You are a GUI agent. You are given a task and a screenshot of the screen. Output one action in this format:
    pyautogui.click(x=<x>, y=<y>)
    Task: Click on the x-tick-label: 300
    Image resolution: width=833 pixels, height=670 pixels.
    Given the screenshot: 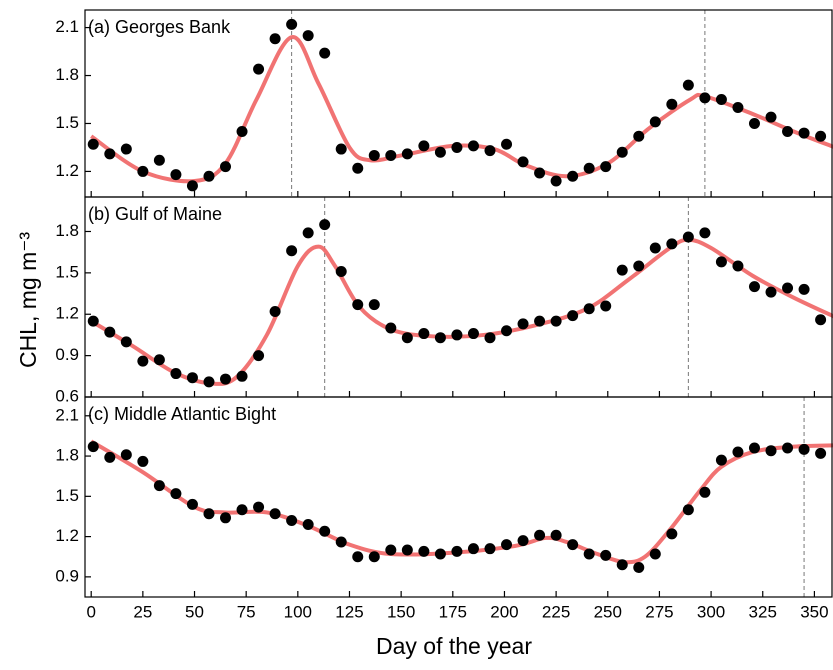 What is the action you would take?
    pyautogui.click(x=711, y=611)
    